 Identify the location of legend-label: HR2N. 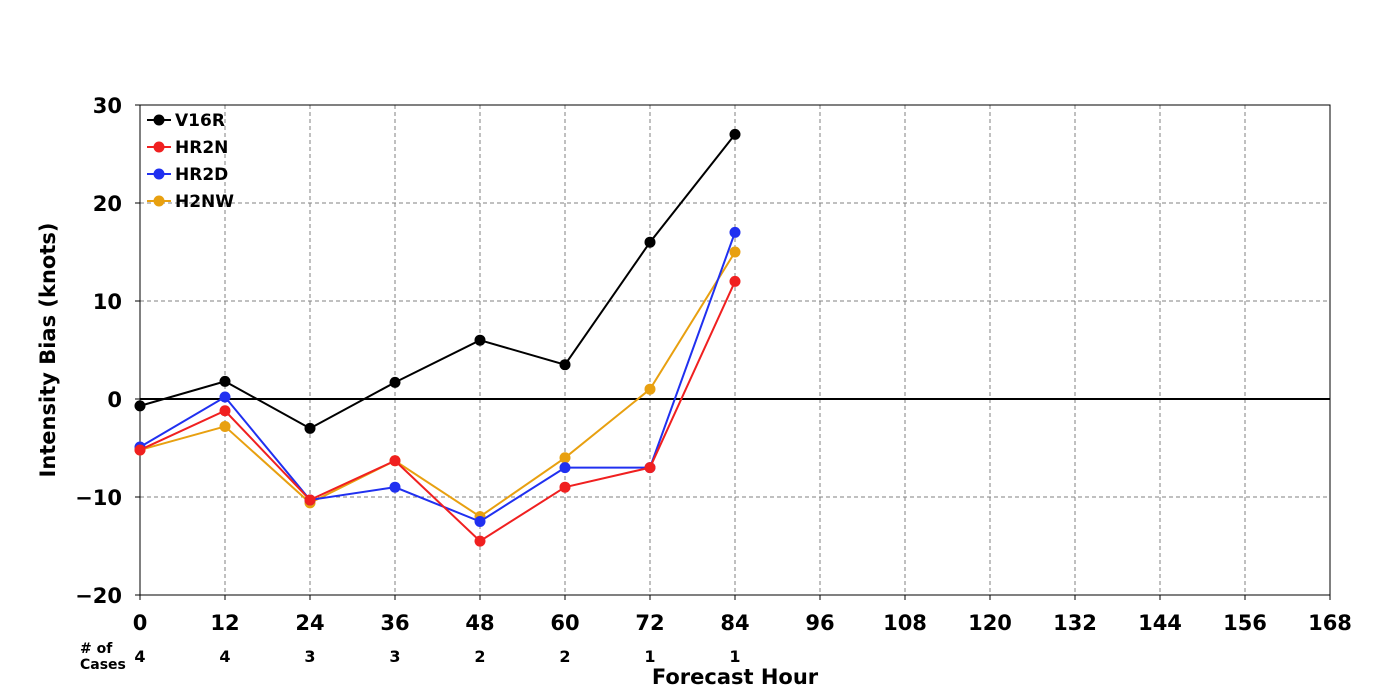
(201, 148).